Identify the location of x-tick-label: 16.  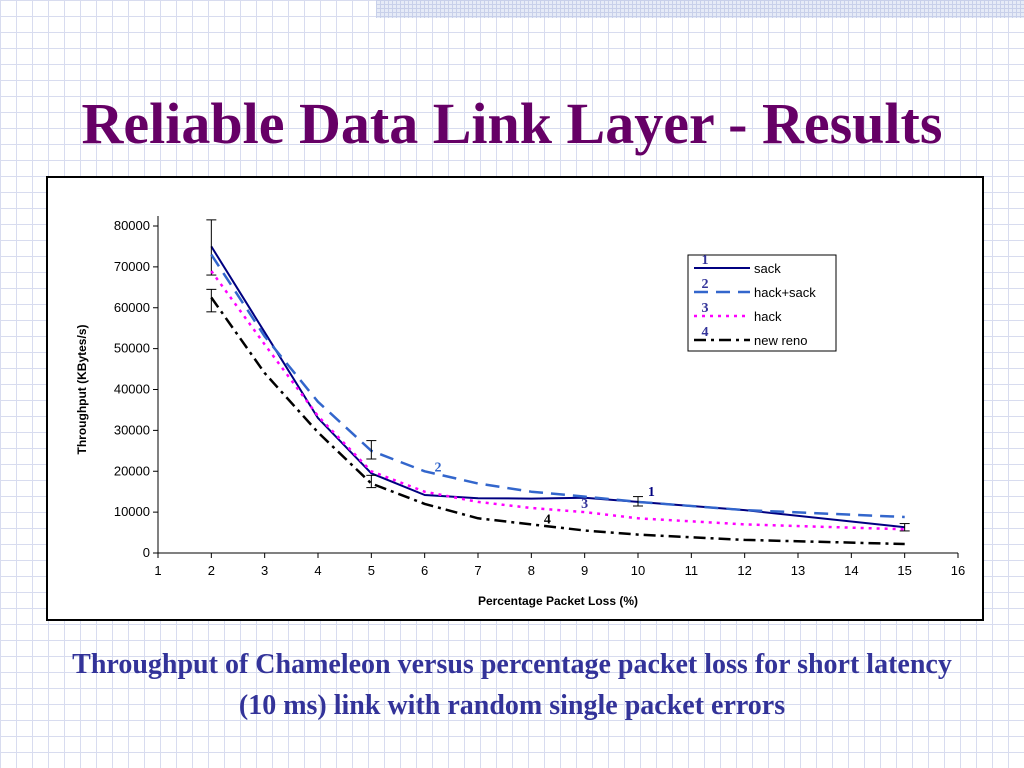
(958, 570).